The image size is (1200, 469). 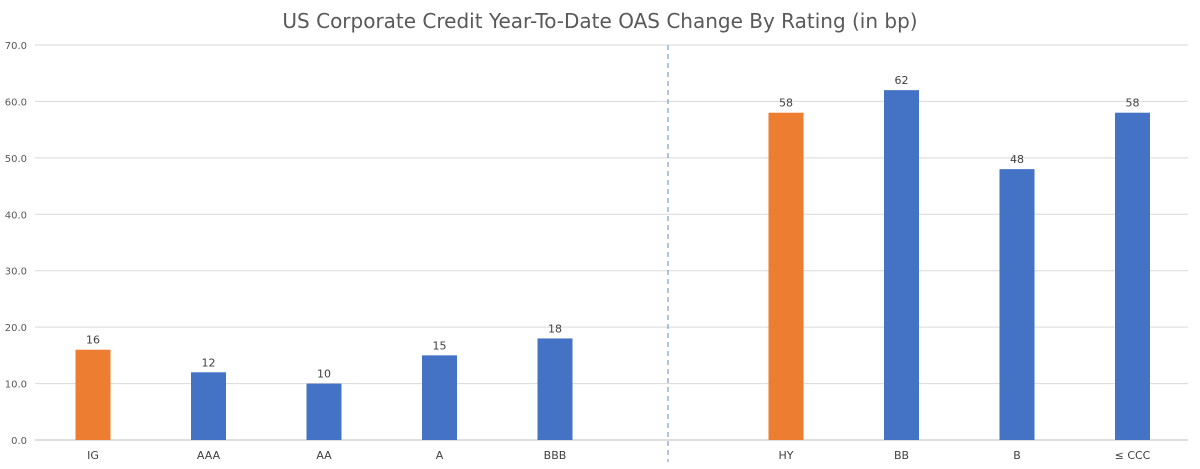 I want to click on x-tick-label: IG, so click(x=93, y=455).